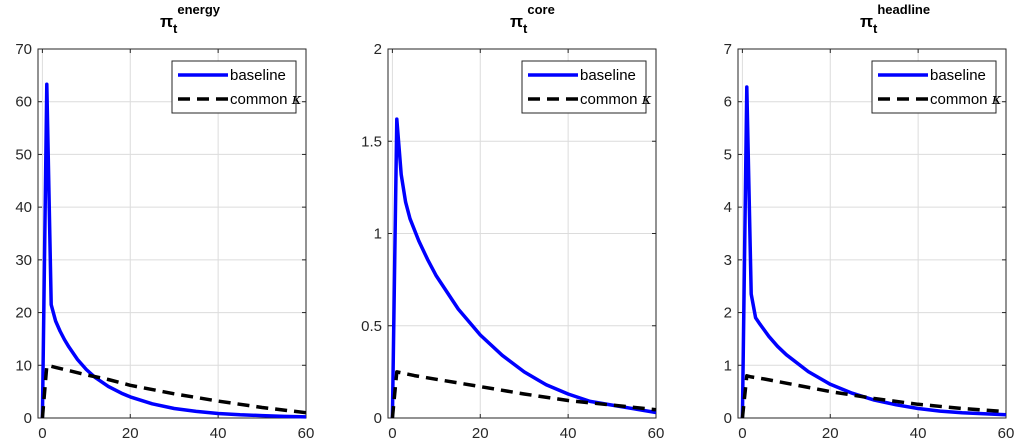 Image resolution: width=1016 pixels, height=446 pixels. What do you see at coordinates (23, 260) in the screenshot?
I see `y-tick-label: 30` at bounding box center [23, 260].